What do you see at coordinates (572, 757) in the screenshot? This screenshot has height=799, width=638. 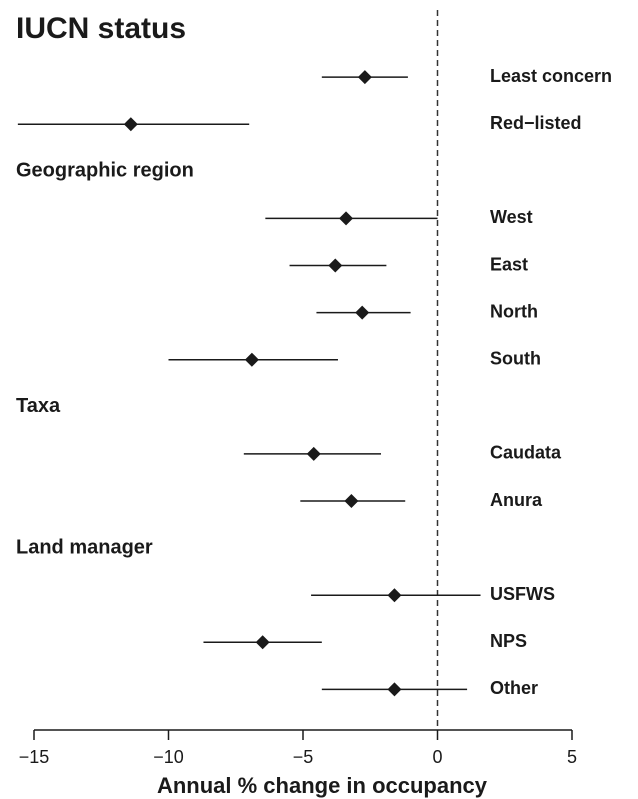 I see `x-tick-label: 5` at bounding box center [572, 757].